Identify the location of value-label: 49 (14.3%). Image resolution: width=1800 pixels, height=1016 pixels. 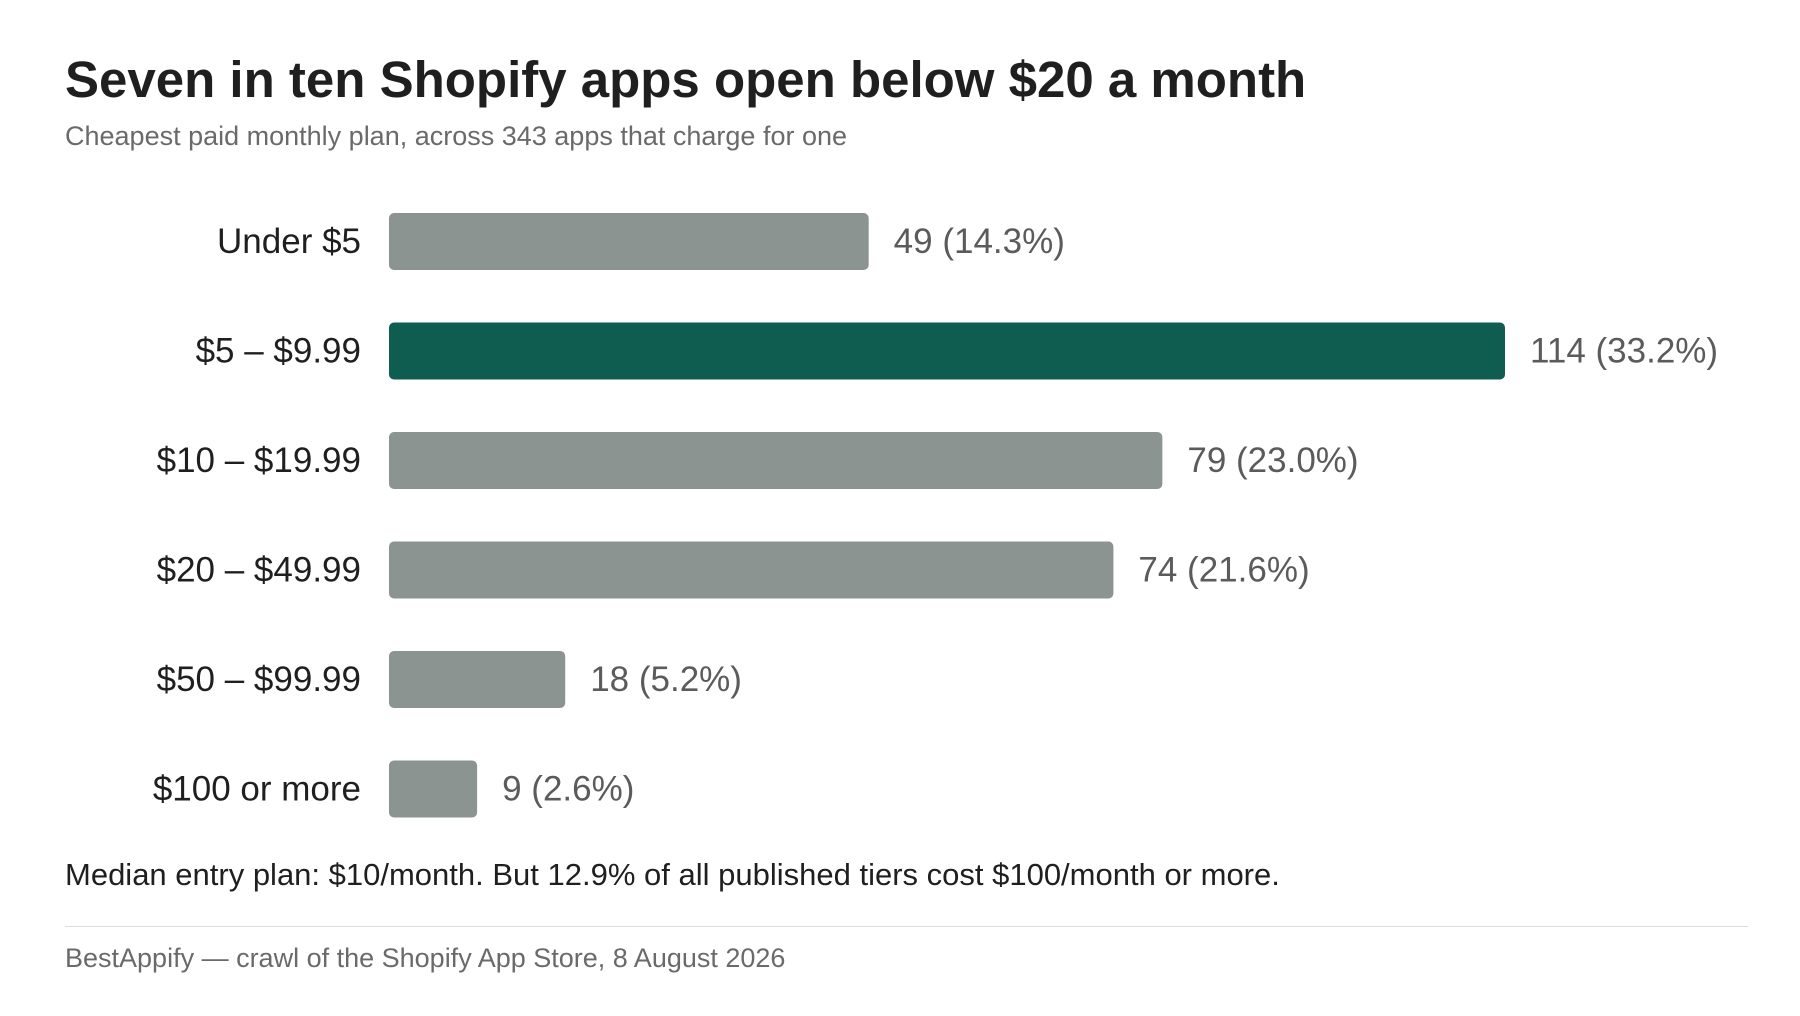
(979, 241).